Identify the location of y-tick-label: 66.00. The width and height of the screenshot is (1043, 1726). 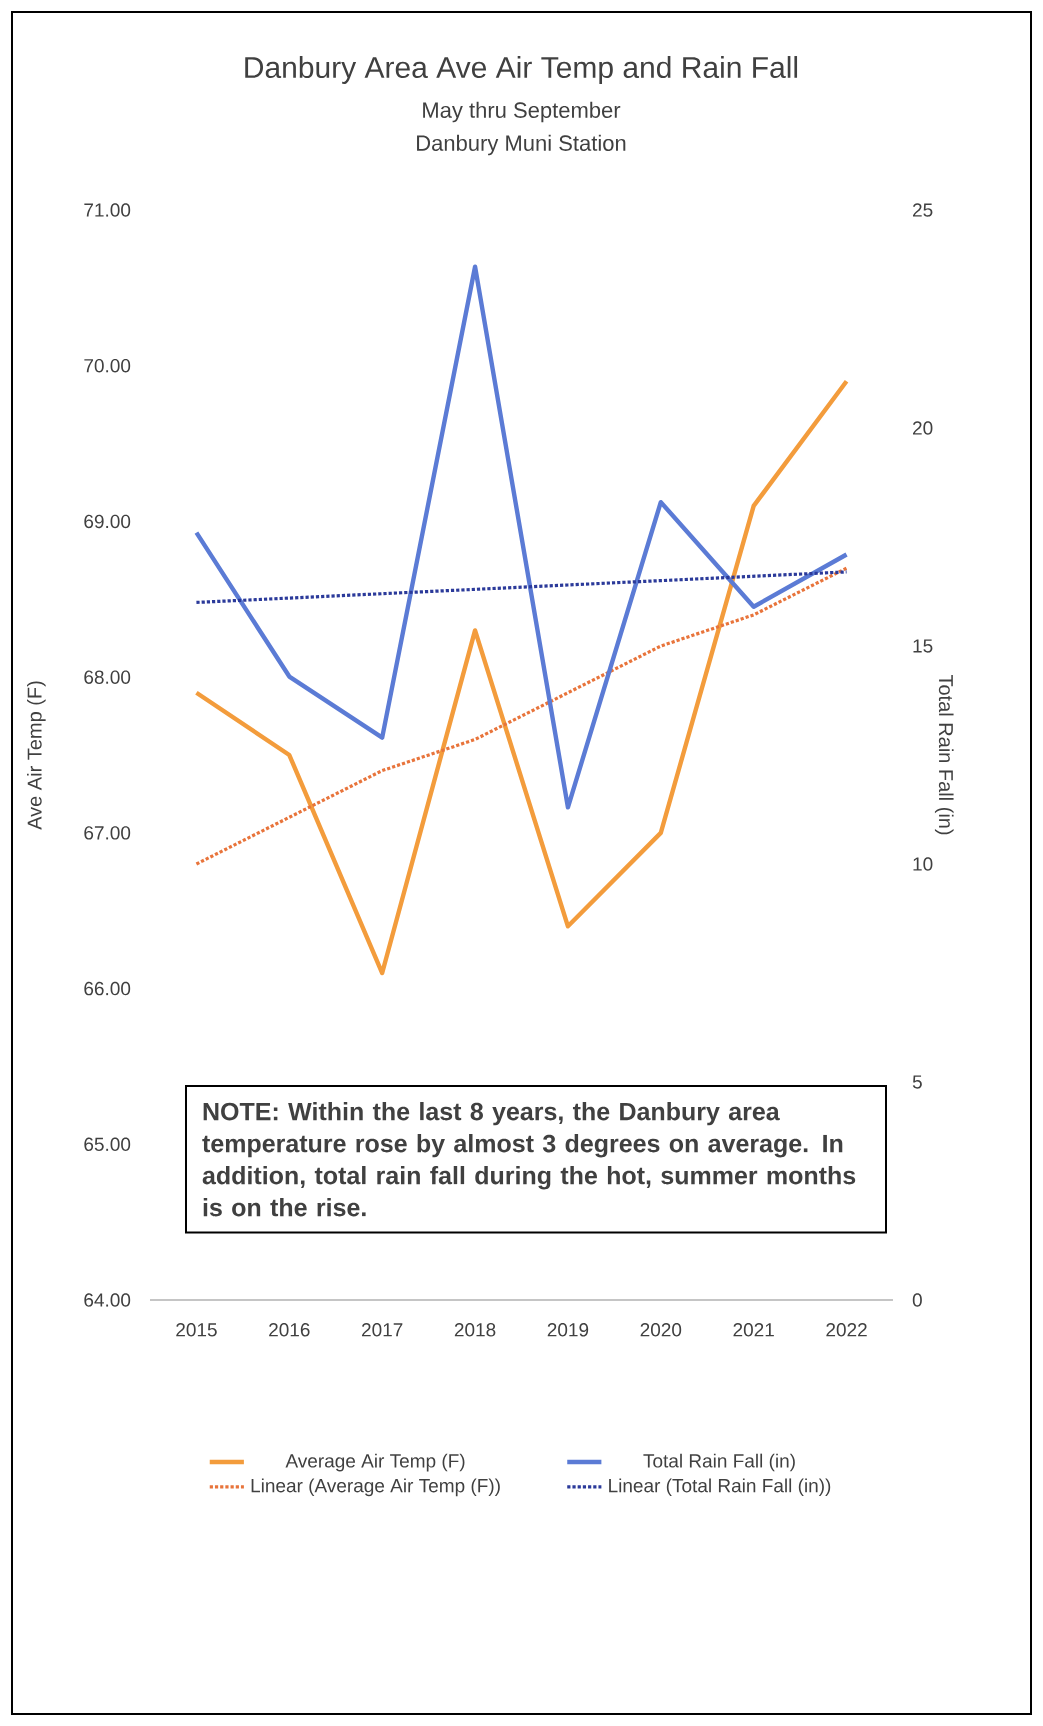
(107, 988).